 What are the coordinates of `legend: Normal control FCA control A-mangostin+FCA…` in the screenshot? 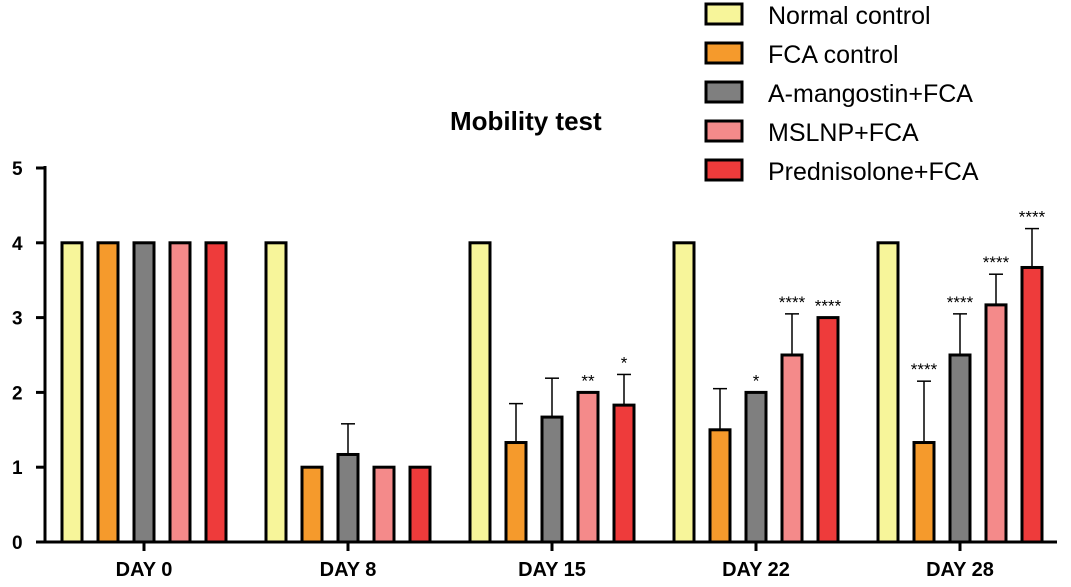 It's located at (841, 94).